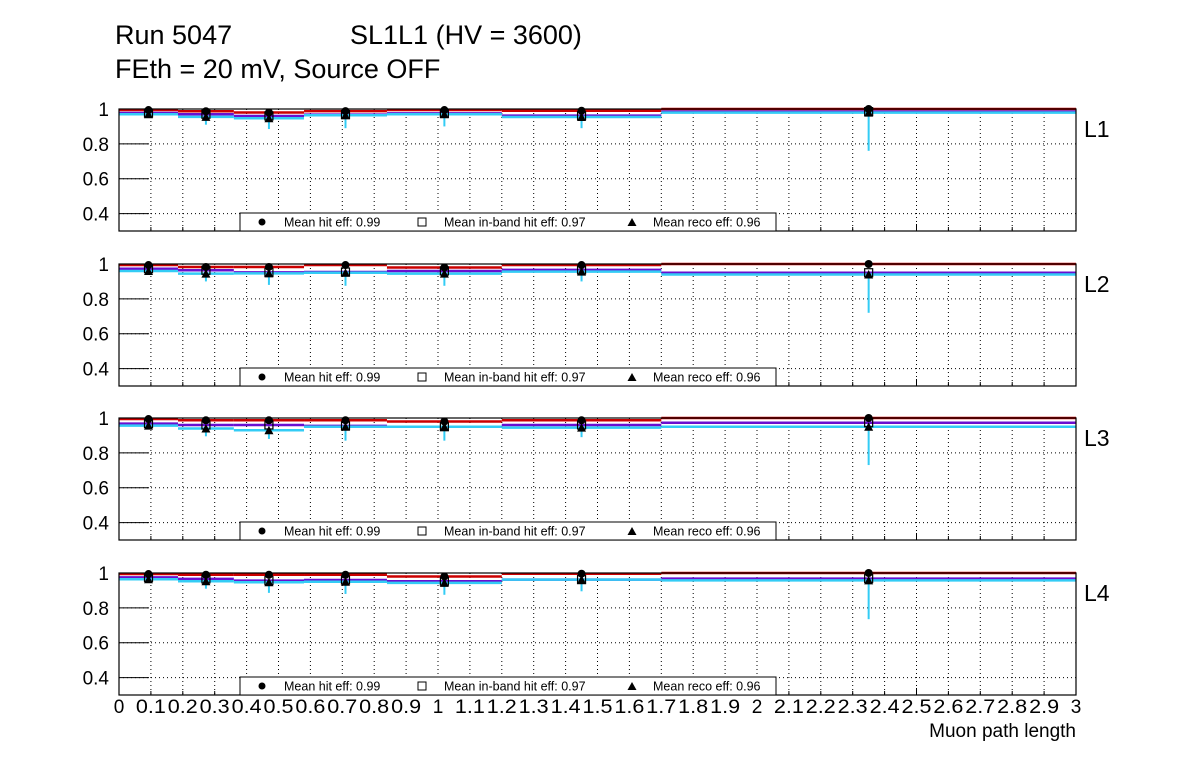 The height and width of the screenshot is (777, 1196). Describe the element at coordinates (534, 707) in the screenshot. I see `x-tick-label: 1.3` at that location.